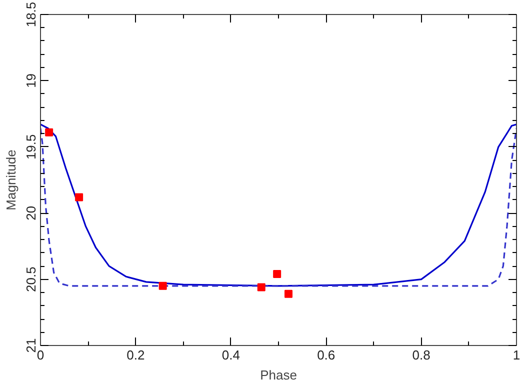  I want to click on x-tick-label: 1, so click(516, 355).